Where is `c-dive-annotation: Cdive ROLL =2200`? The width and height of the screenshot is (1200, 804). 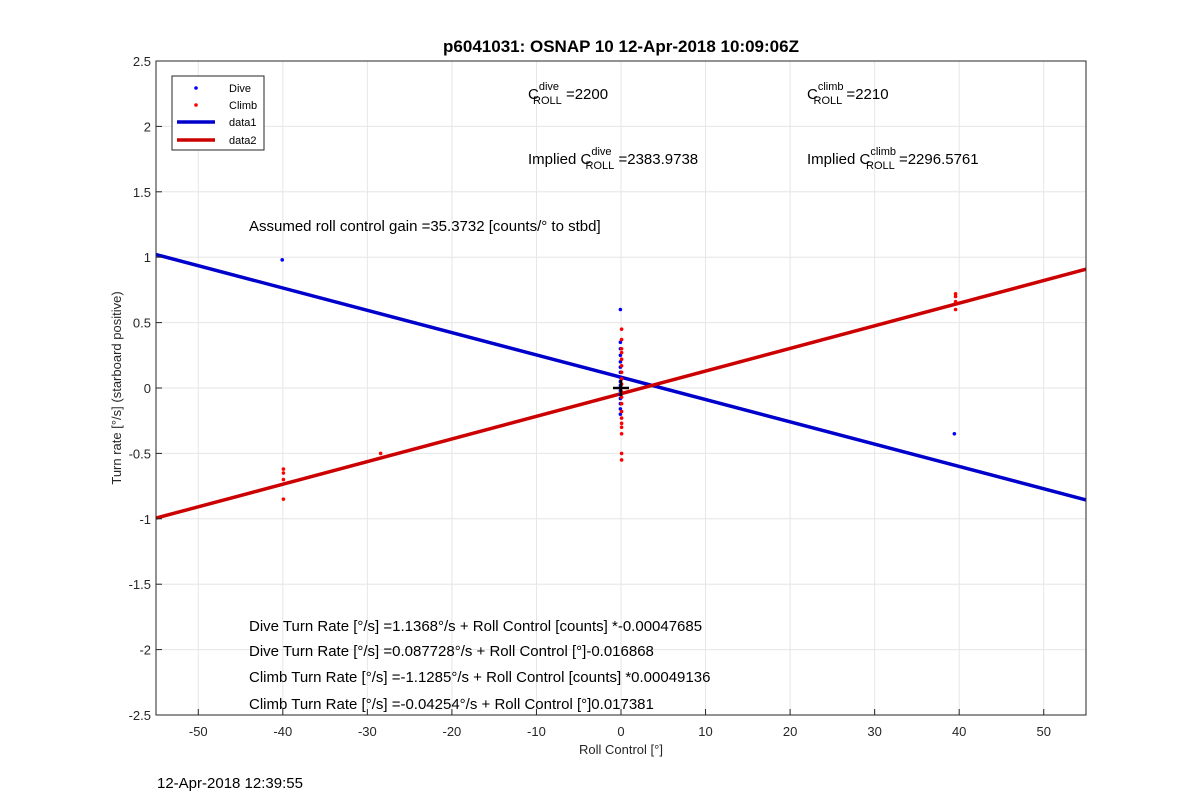
c-dive-annotation: Cdive ROLL =2200 is located at coordinates (568, 94).